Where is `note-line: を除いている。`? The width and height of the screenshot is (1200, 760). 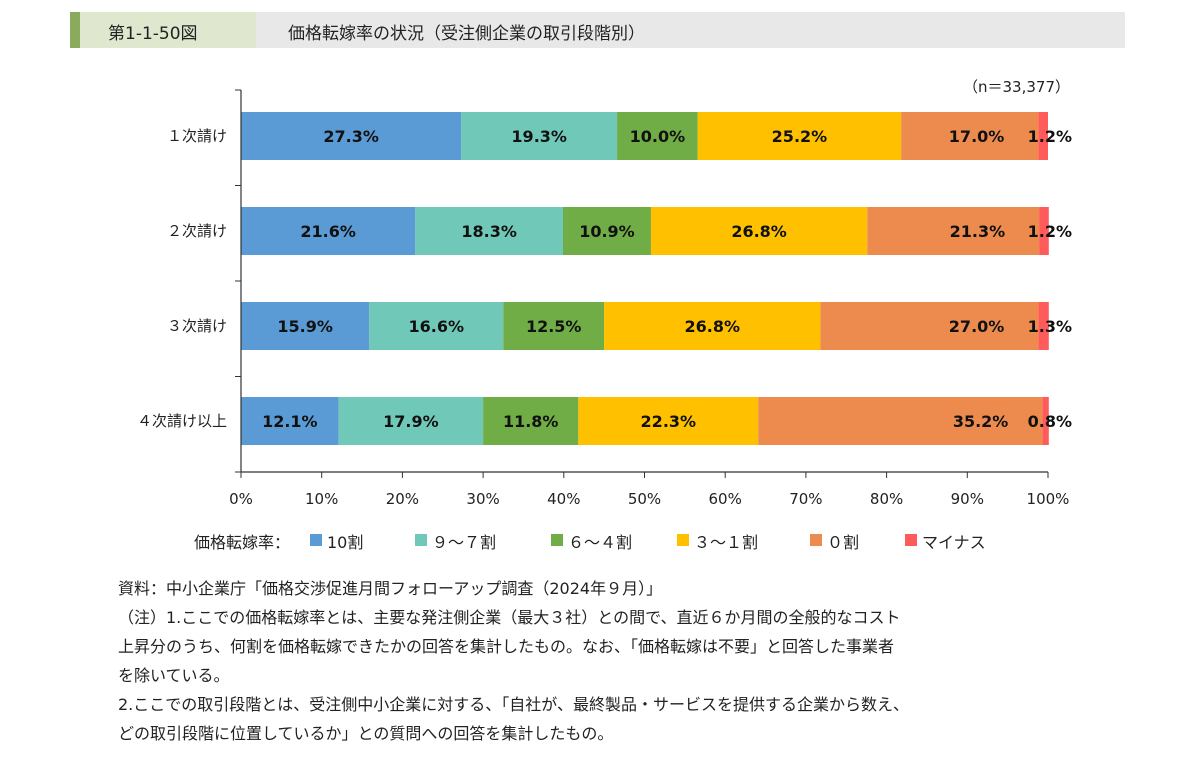 note-line: を除いている。 is located at coordinates (174, 675).